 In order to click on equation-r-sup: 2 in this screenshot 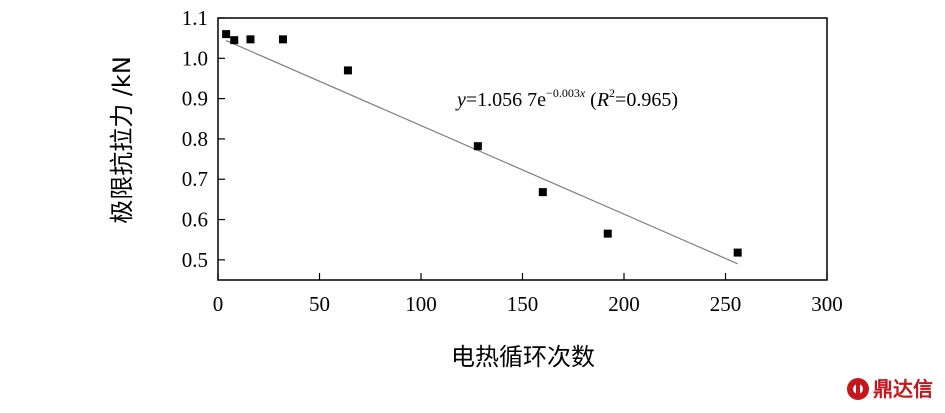, I will do `click(612, 93)`.